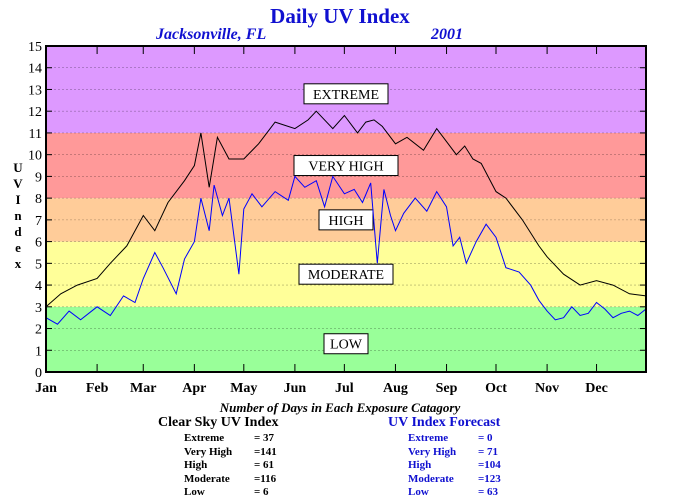 This screenshot has height=500, width=680. What do you see at coordinates (340, 16) in the screenshot?
I see `chart-title: Daily UV Index` at bounding box center [340, 16].